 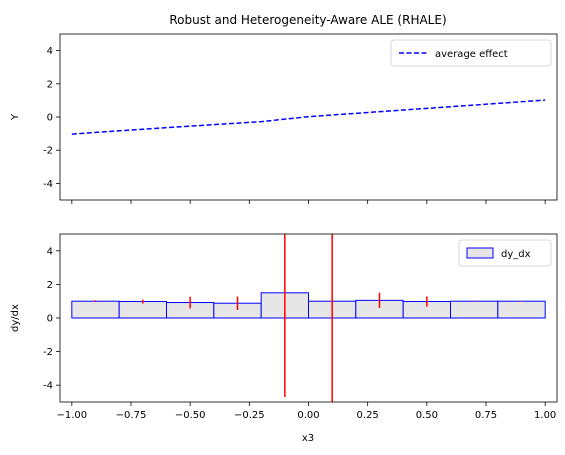 What do you see at coordinates (15, 318) in the screenshot?
I see `bottom-y-axis-label: dy/dx` at bounding box center [15, 318].